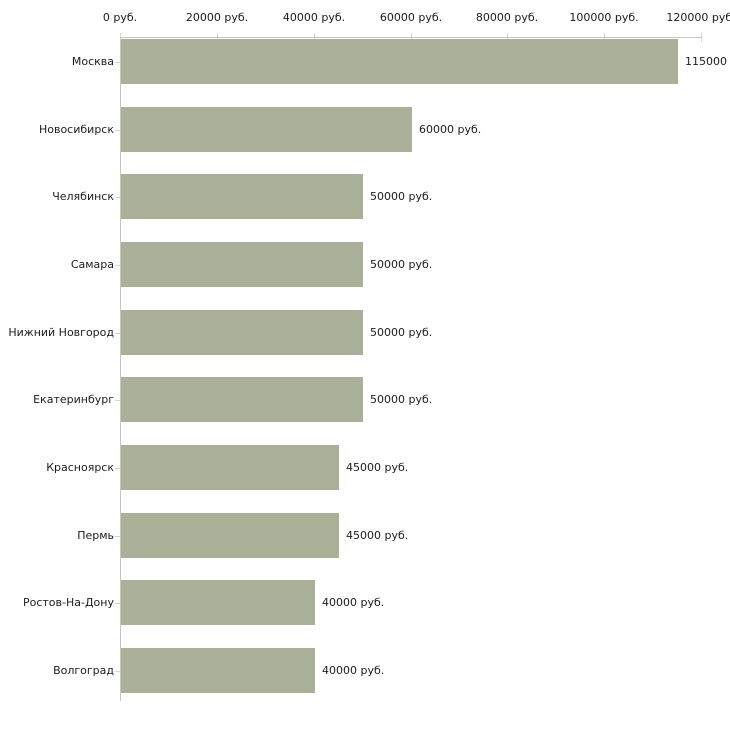 The image size is (730, 730). Describe the element at coordinates (80, 467) in the screenshot. I see `category-label: Красноярск` at that location.